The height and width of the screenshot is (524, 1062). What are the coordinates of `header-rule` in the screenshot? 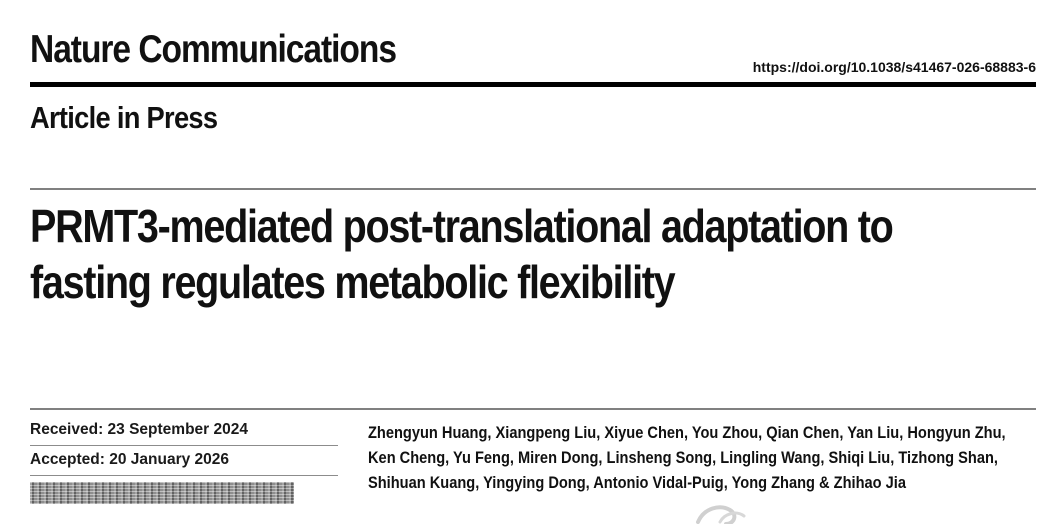 It's located at (533, 84).